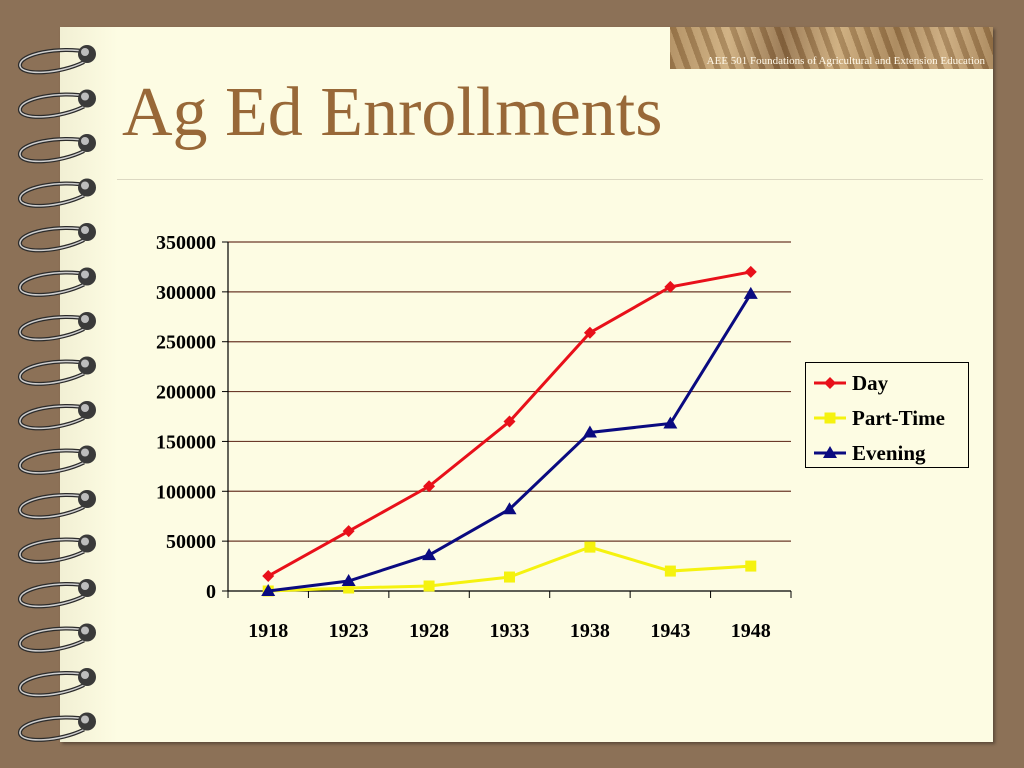 The image size is (1024, 768). What do you see at coordinates (510, 631) in the screenshot?
I see `x-tick-label: 1933` at bounding box center [510, 631].